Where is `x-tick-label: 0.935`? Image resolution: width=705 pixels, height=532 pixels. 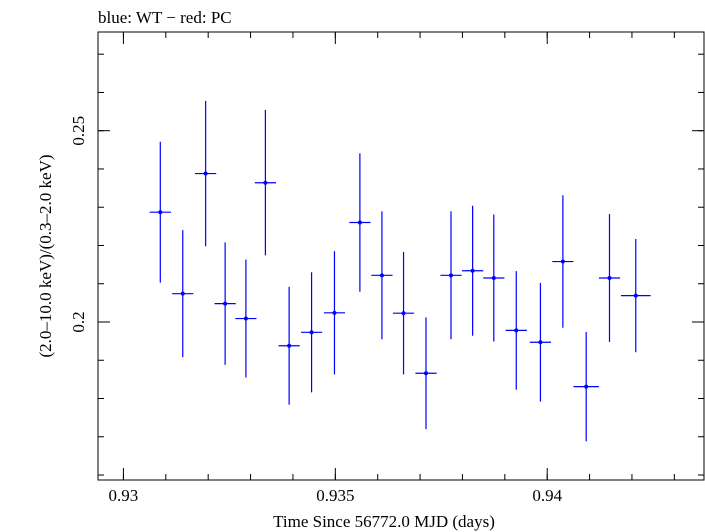
x-tick-label: 0.935 is located at coordinates (335, 495).